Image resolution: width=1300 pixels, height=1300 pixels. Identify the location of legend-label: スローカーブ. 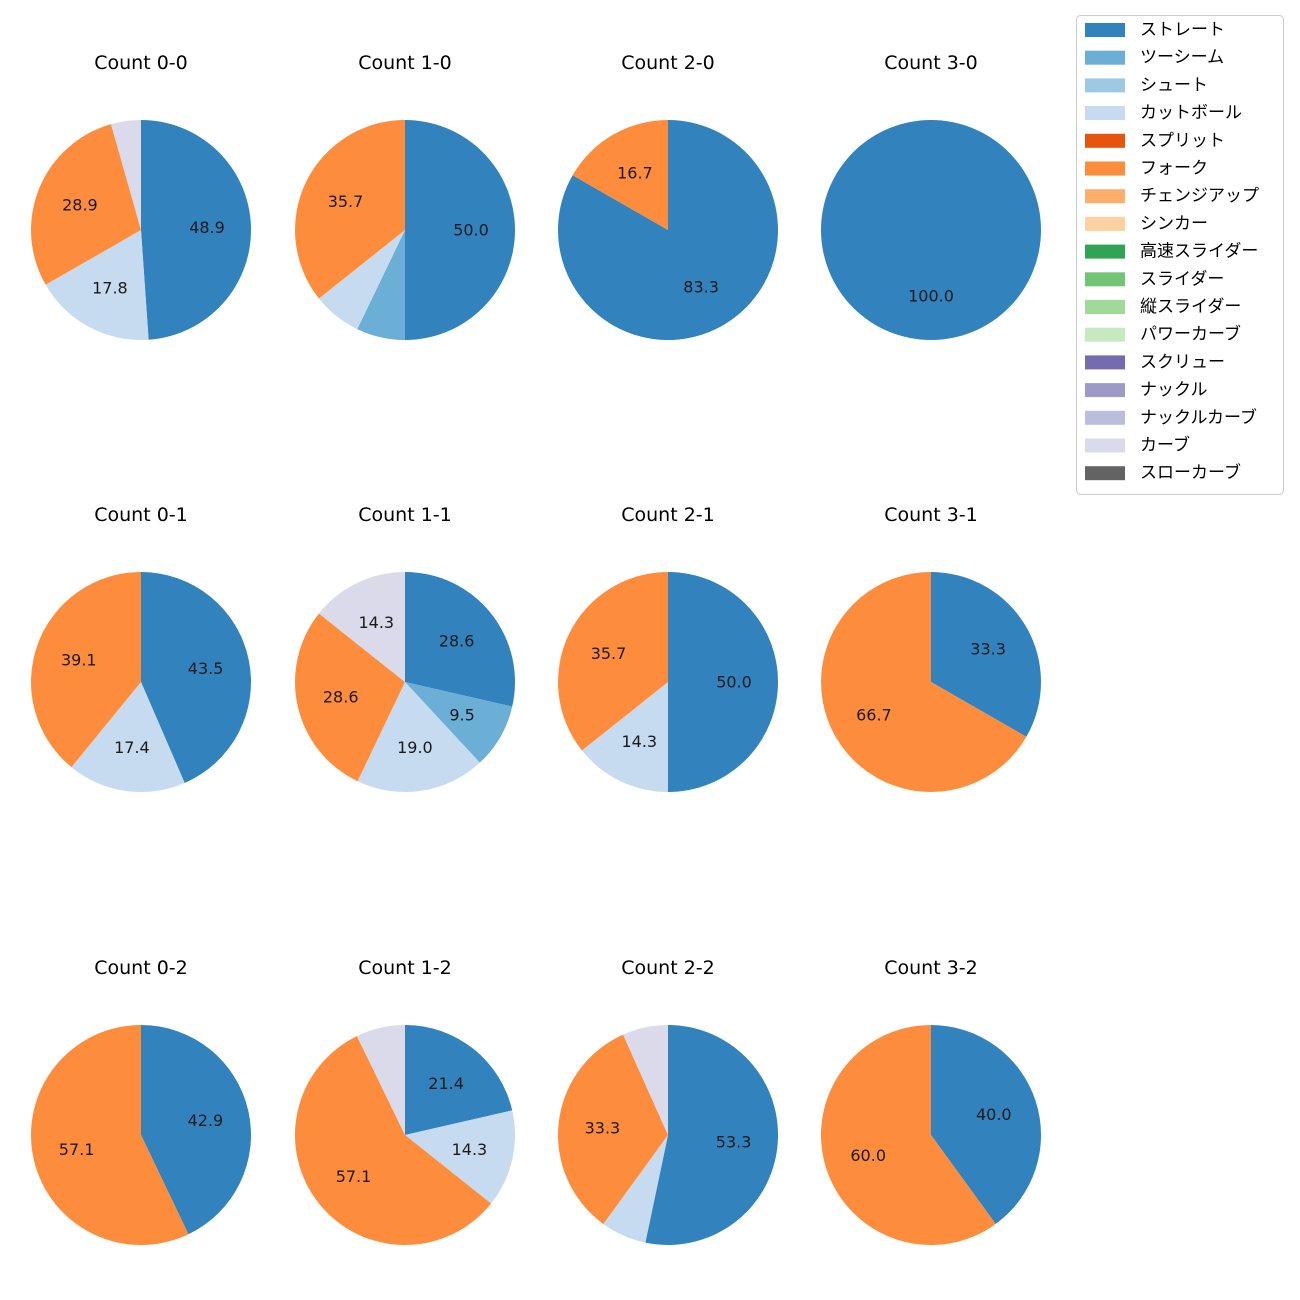
(1190, 472).